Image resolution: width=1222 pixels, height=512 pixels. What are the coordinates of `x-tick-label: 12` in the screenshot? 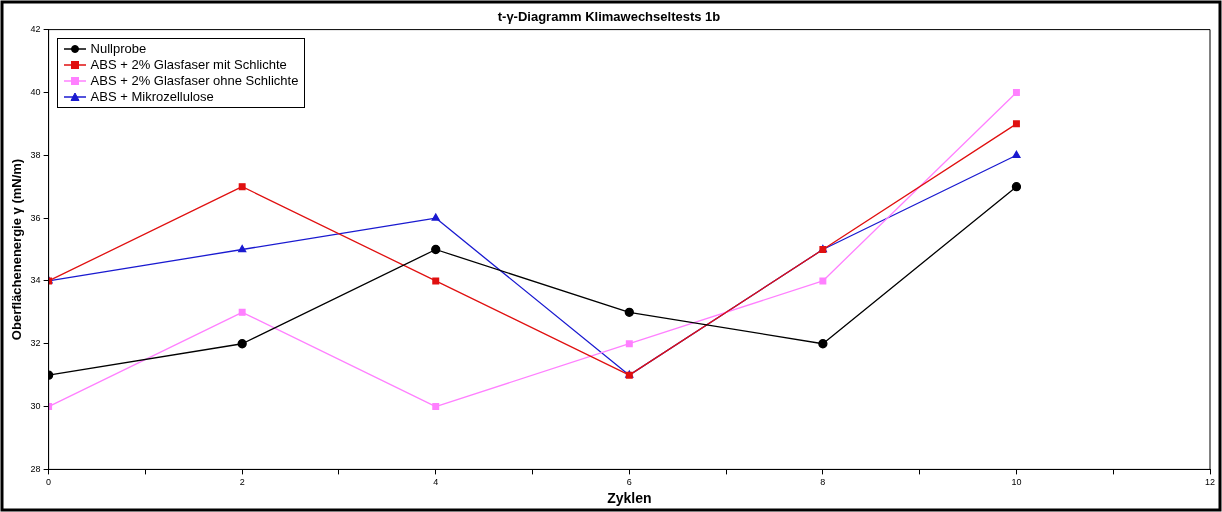 It's located at (1210, 482).